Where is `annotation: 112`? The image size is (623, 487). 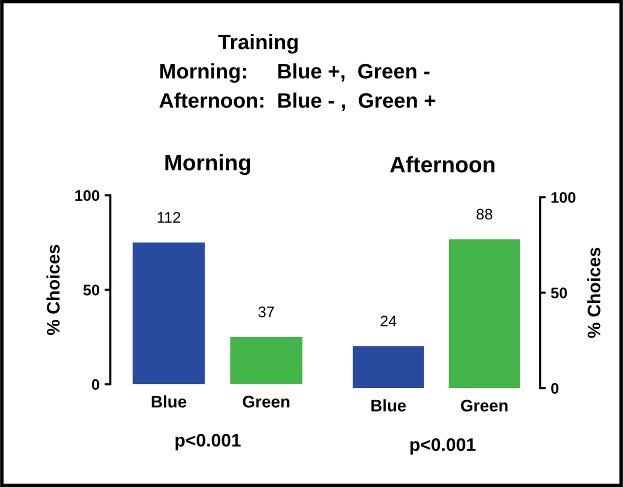
annotation: 112 is located at coordinates (169, 217).